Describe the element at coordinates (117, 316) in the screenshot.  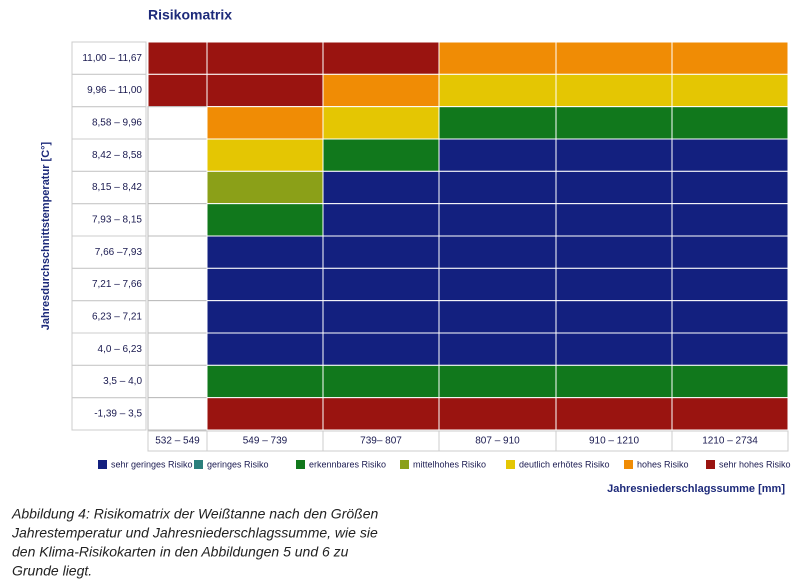
I see `y-tick-label: 6,23 – 7,21` at that location.